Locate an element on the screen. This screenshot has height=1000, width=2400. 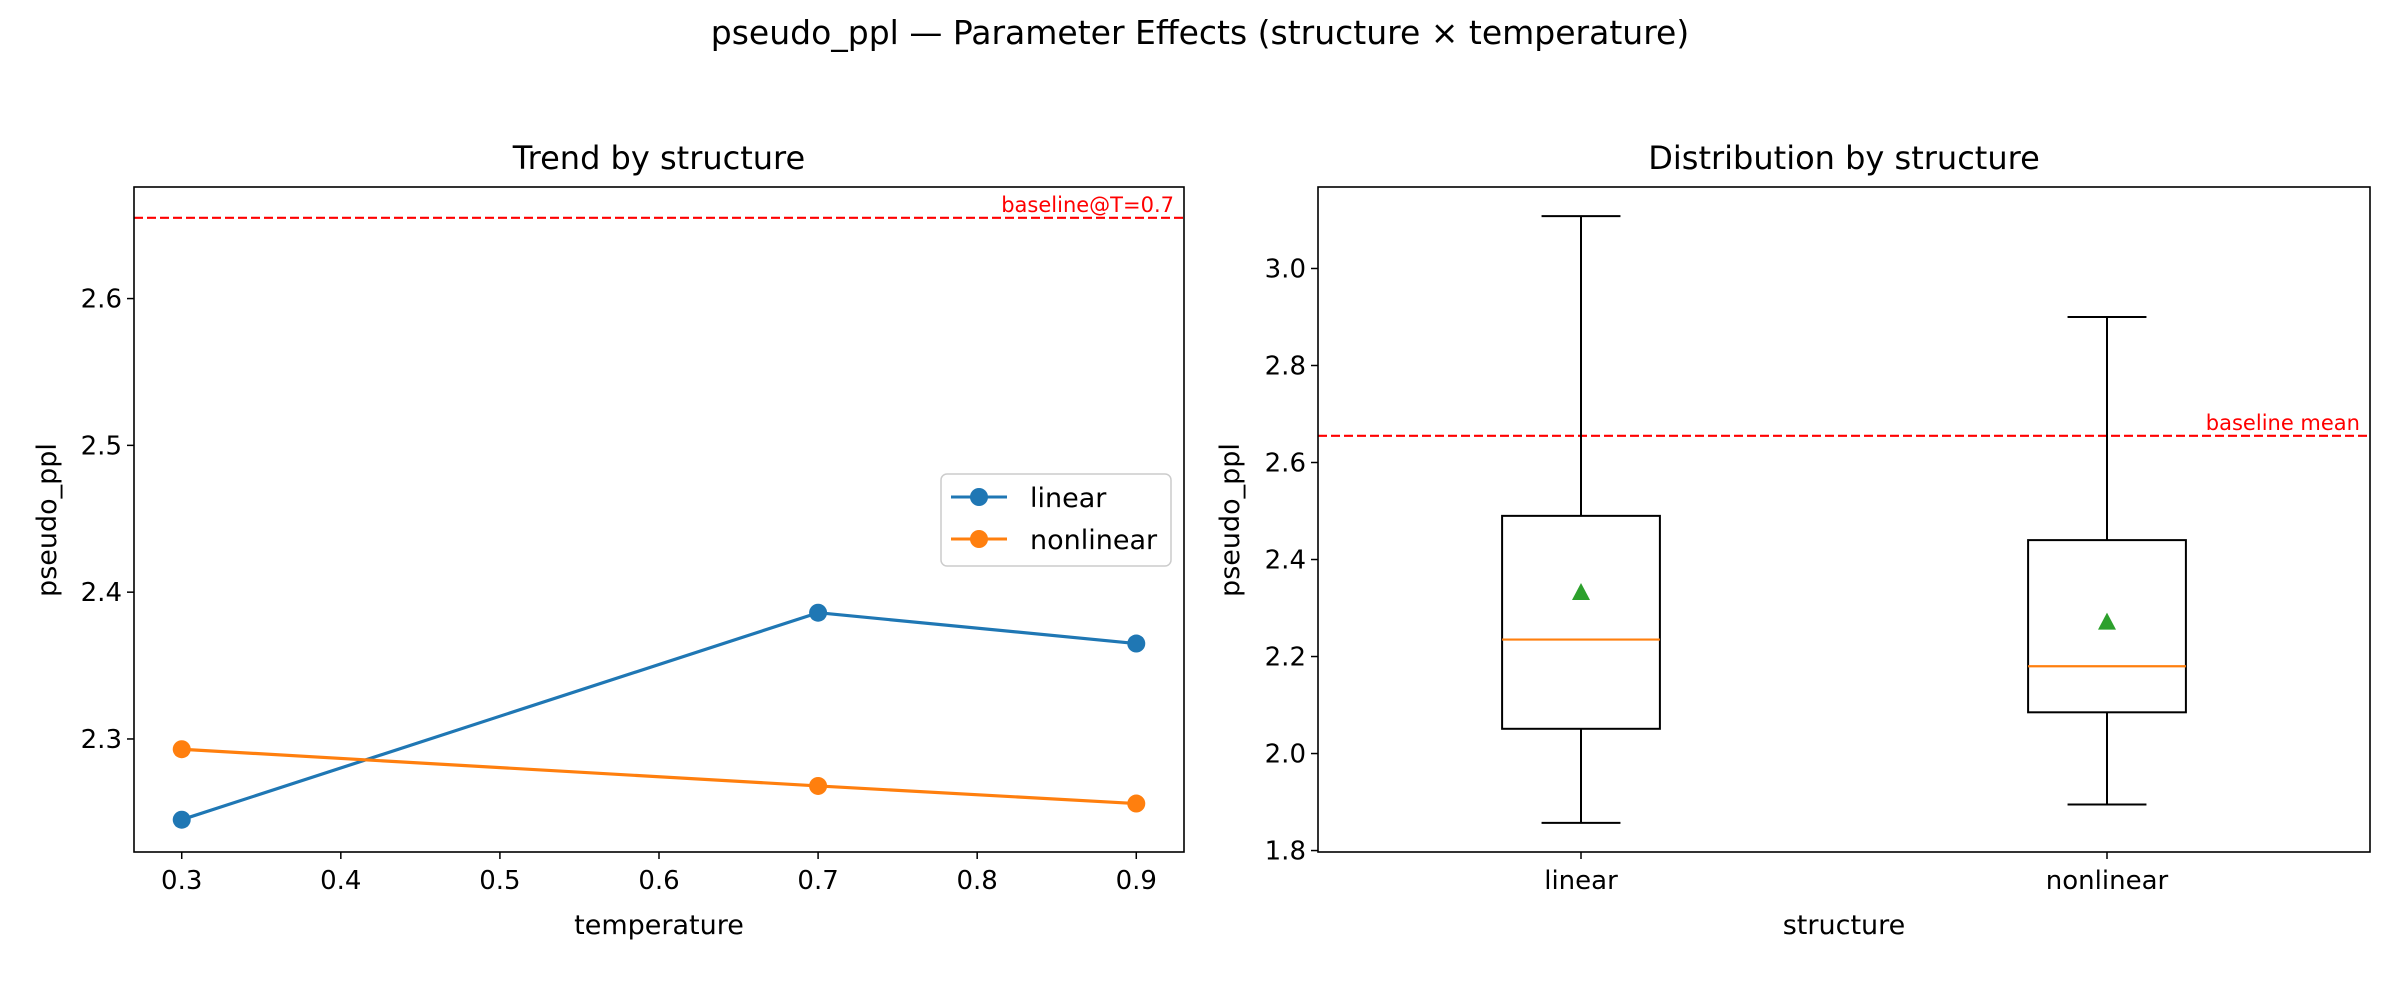
line-chart-legend: linear nonlinear is located at coordinates (1056, 520).